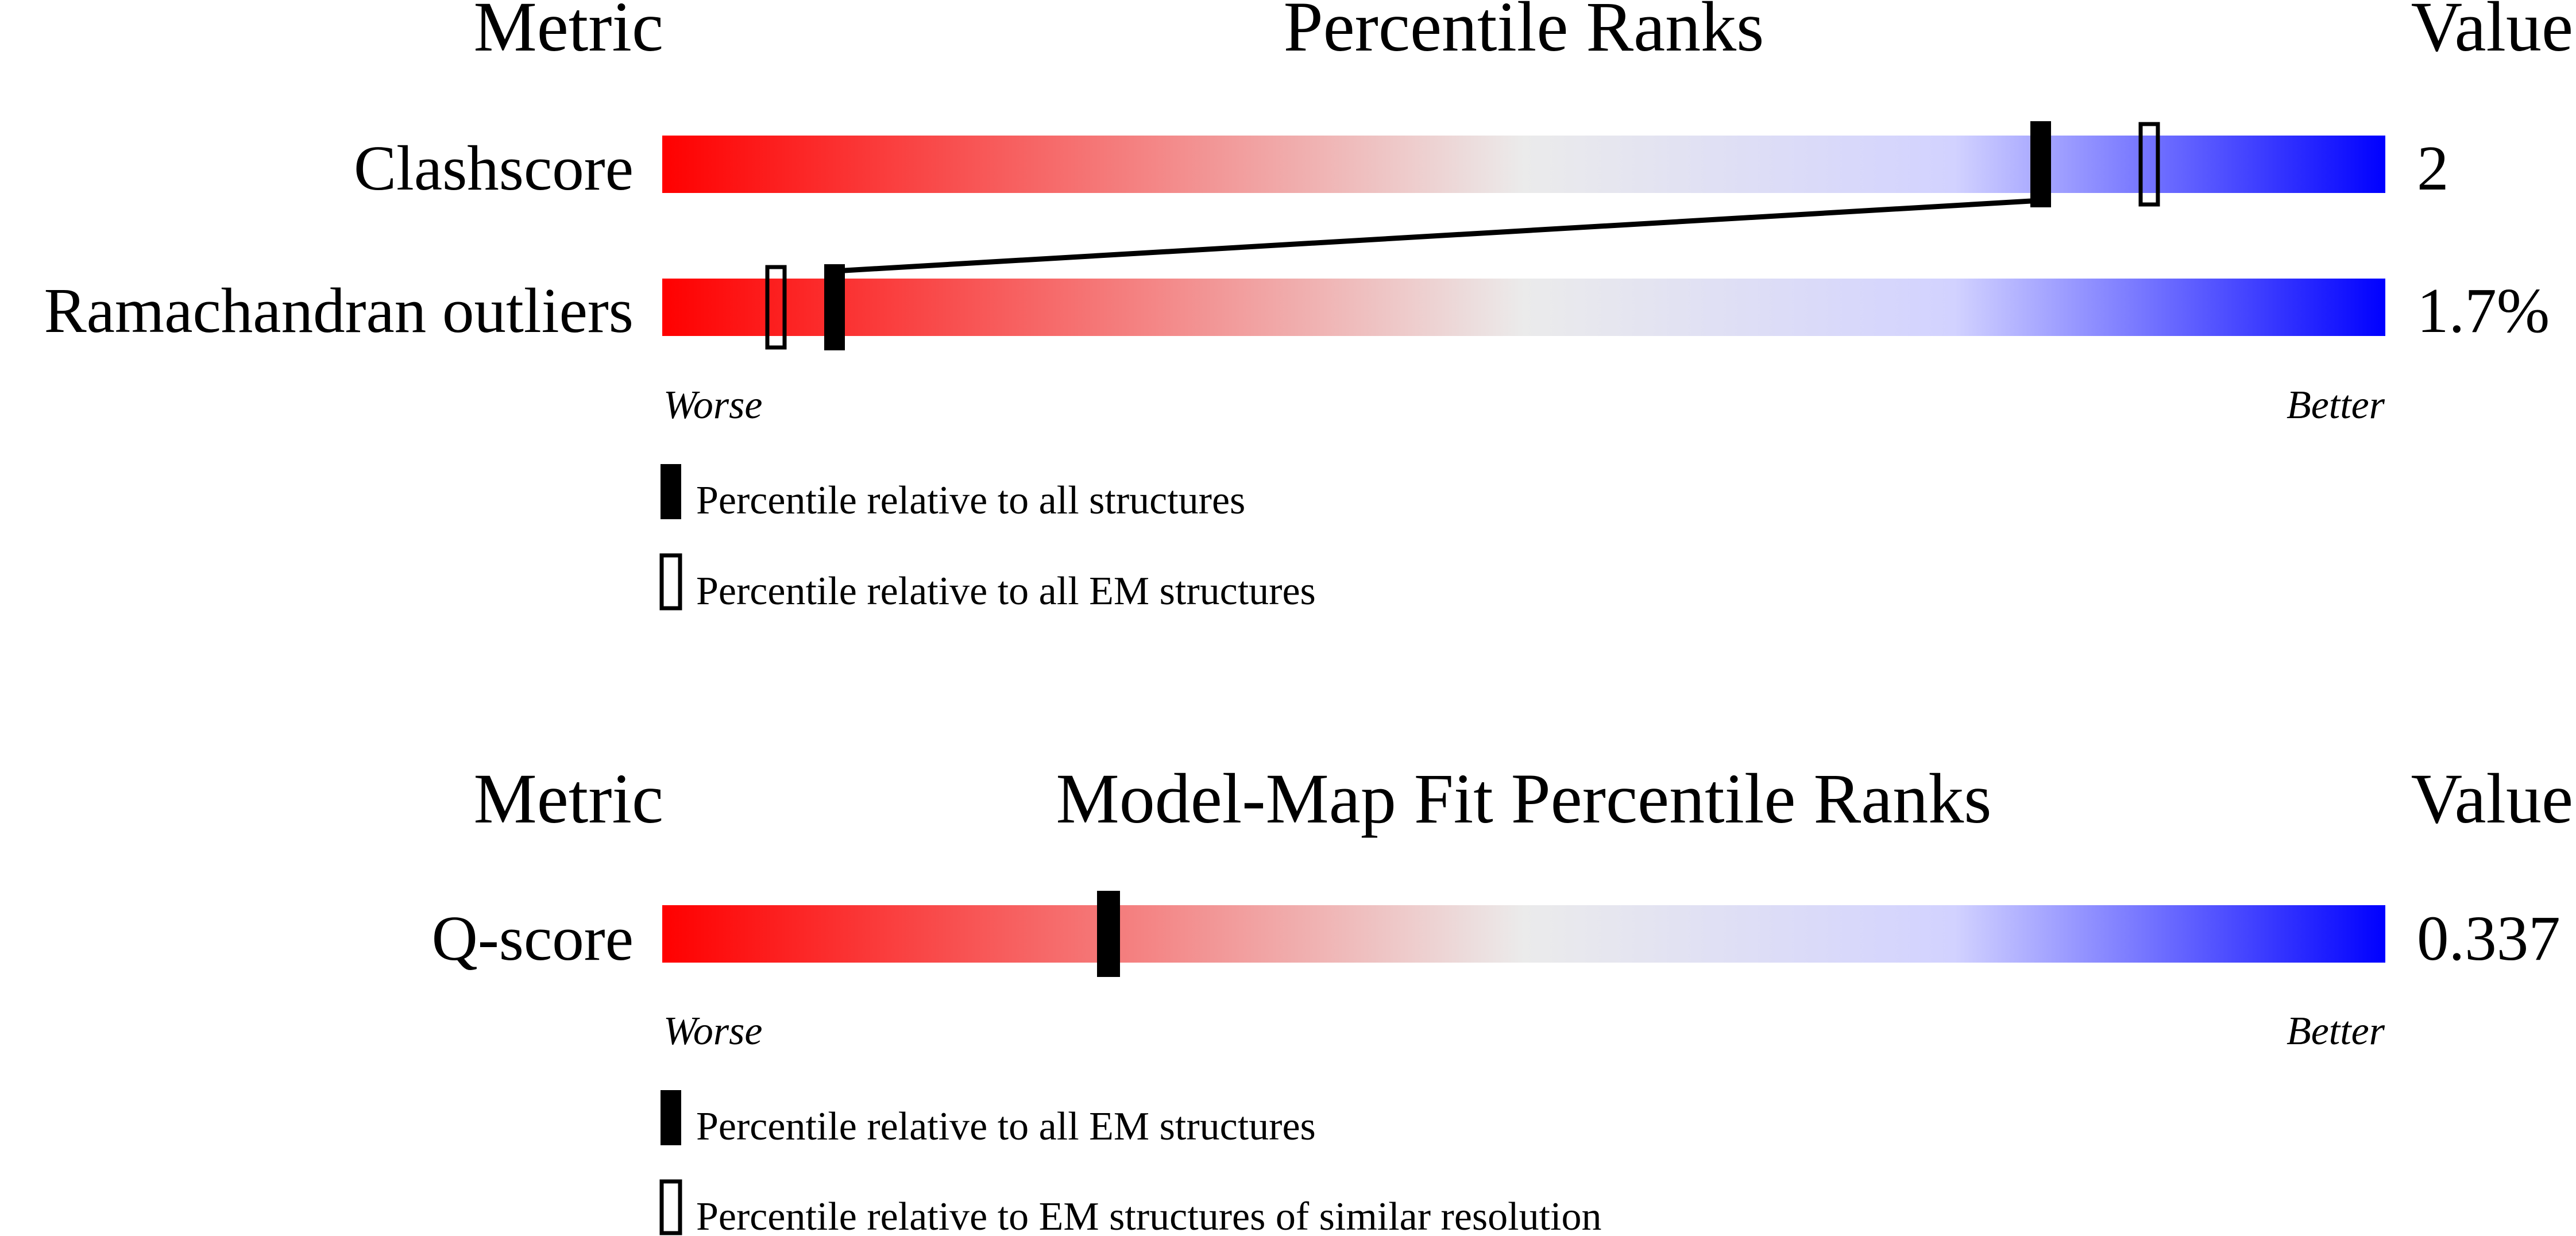 The width and height of the screenshot is (2576, 1236). Describe the element at coordinates (1006, 1126) in the screenshot. I see `legend-filled-label: Percentile relative to all EM structures` at that location.